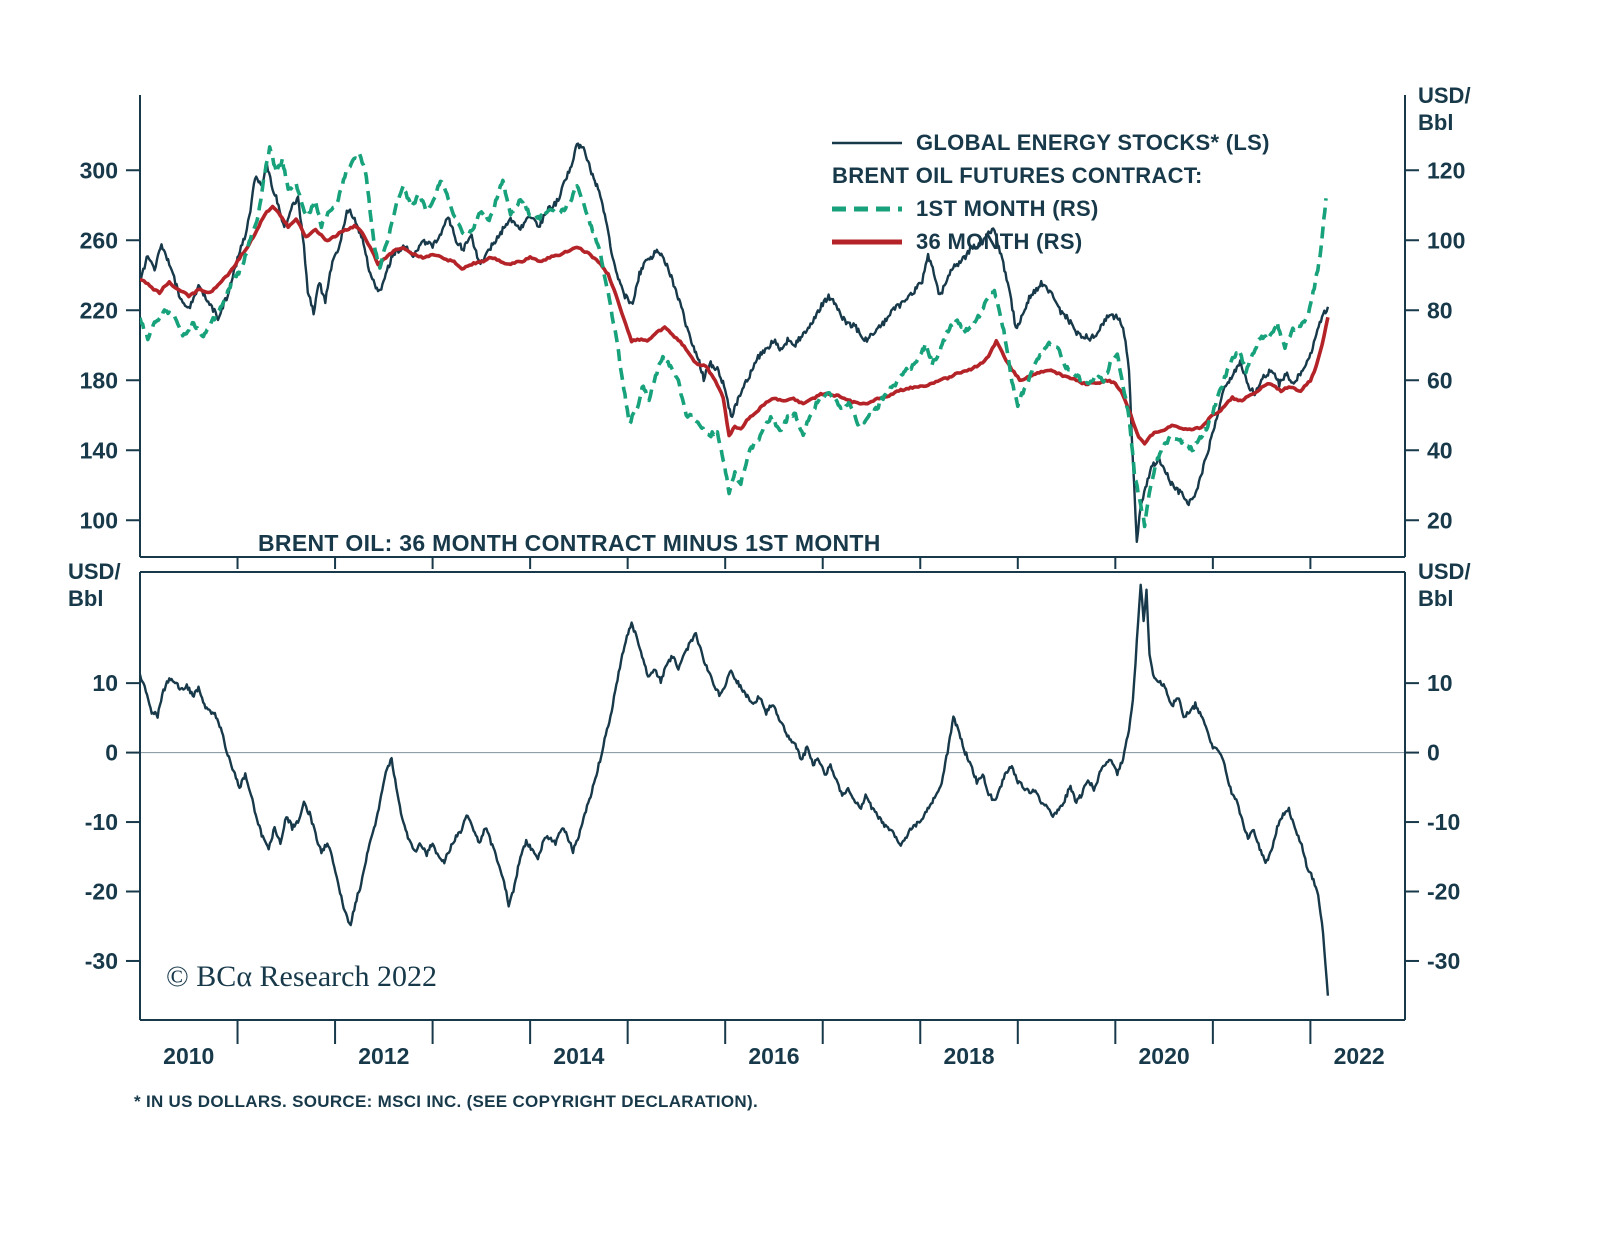 The width and height of the screenshot is (1600, 1246). I want to click on legend-label-36-month: 36 MONTH (RS), so click(999, 241).